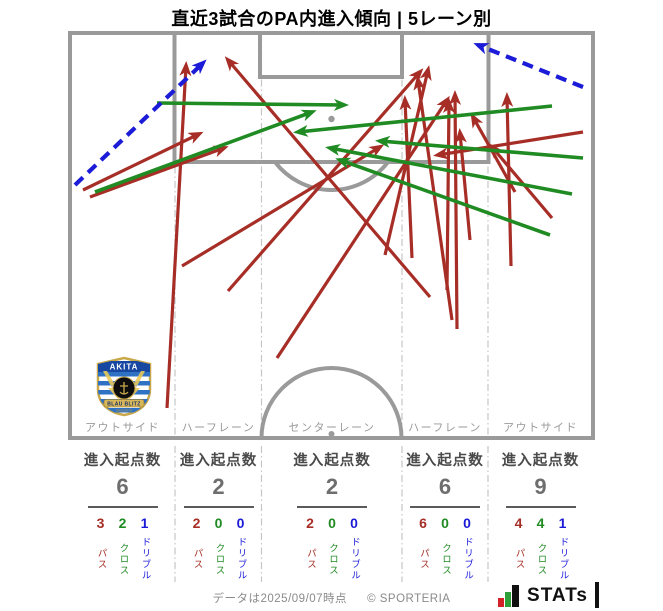 This screenshot has width=663, height=611. Describe the element at coordinates (331, 55) in the screenshot. I see `goal-area` at that location.